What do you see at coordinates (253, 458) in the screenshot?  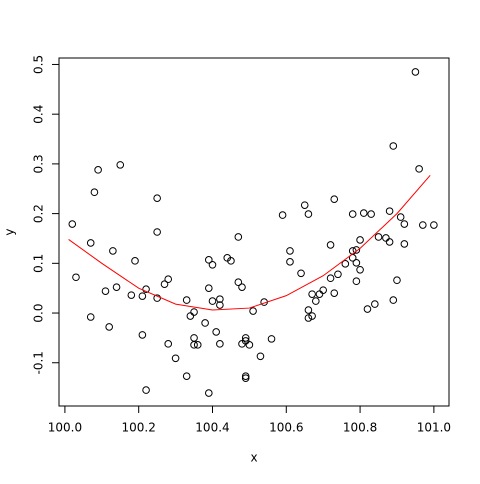 I see `x-axis-label: x` at bounding box center [253, 458].